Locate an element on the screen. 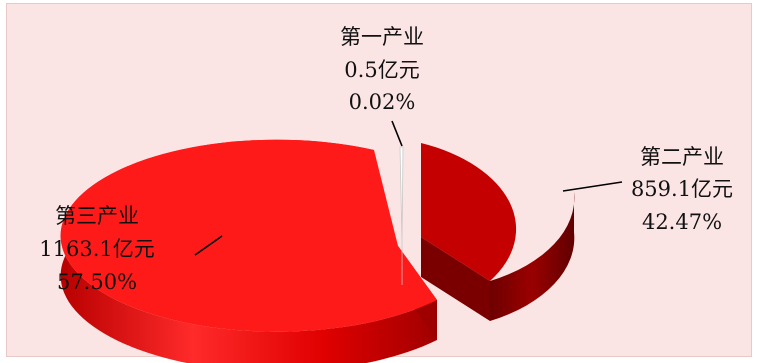 Image resolution: width=759 pixels, height=363 pixels. slice-first-industry is located at coordinates (401, 215).